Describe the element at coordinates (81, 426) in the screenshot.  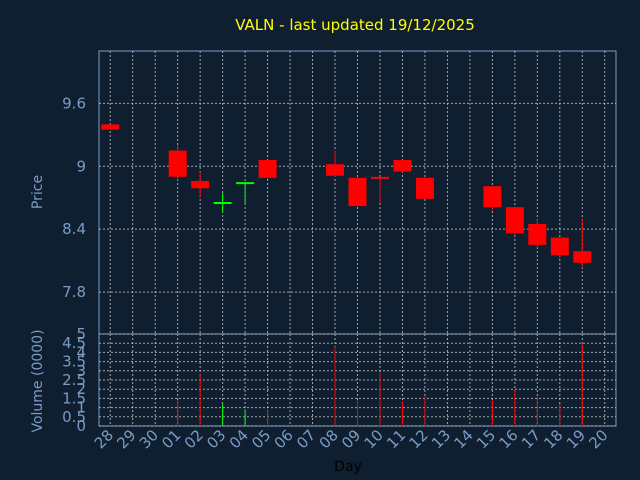
I see `volume-tick-label: 0` at that location.